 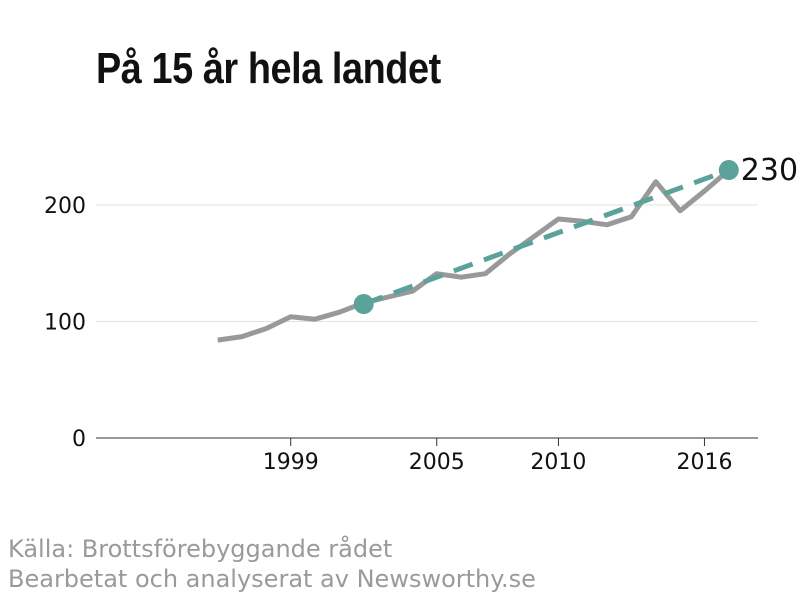 What do you see at coordinates (79, 439) in the screenshot?
I see `y-tick-label: 0` at bounding box center [79, 439].